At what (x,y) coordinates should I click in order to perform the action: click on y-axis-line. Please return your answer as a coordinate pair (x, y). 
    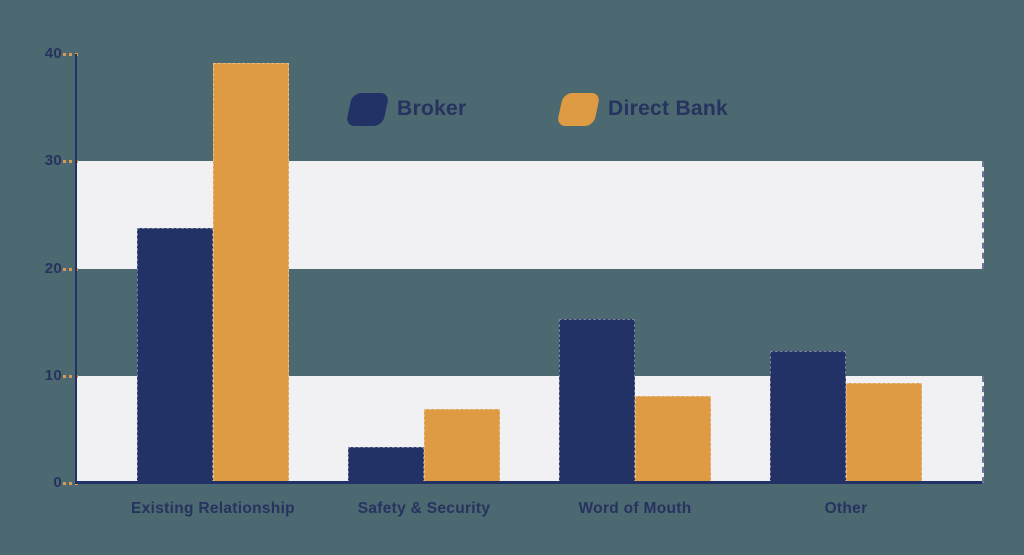
    Looking at the image, I should click on (76, 268).